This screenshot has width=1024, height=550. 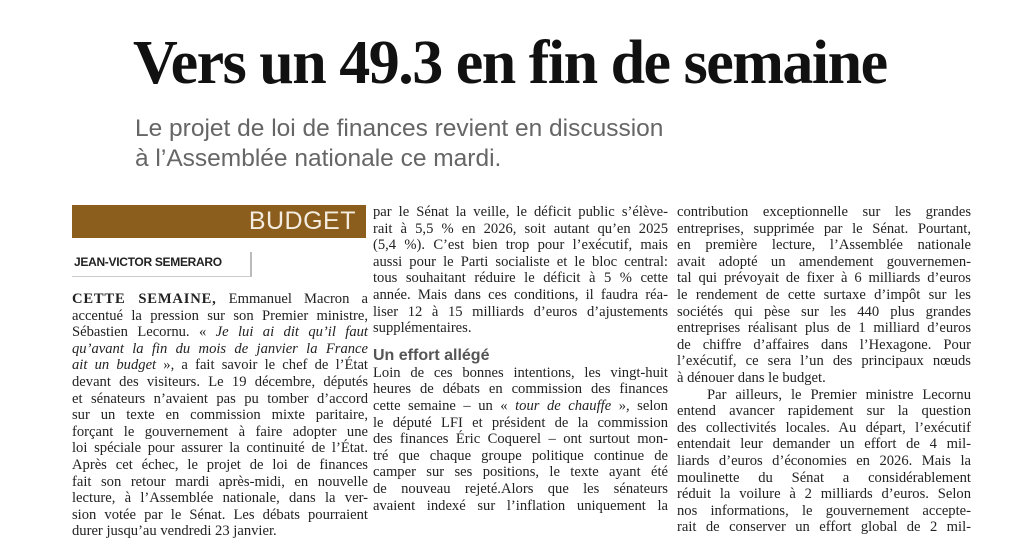 What do you see at coordinates (291, 332) in the screenshot?
I see `quote-text: Je lui ai dit qu’il faut` at bounding box center [291, 332].